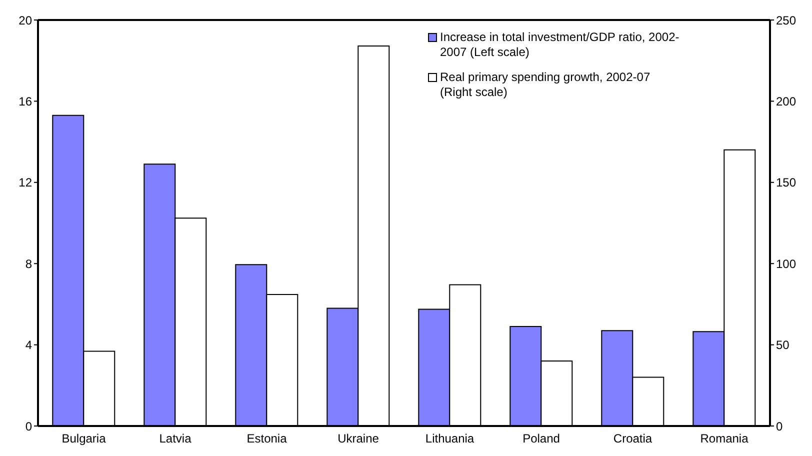  I want to click on y2-tick-label: 150, so click(786, 183).